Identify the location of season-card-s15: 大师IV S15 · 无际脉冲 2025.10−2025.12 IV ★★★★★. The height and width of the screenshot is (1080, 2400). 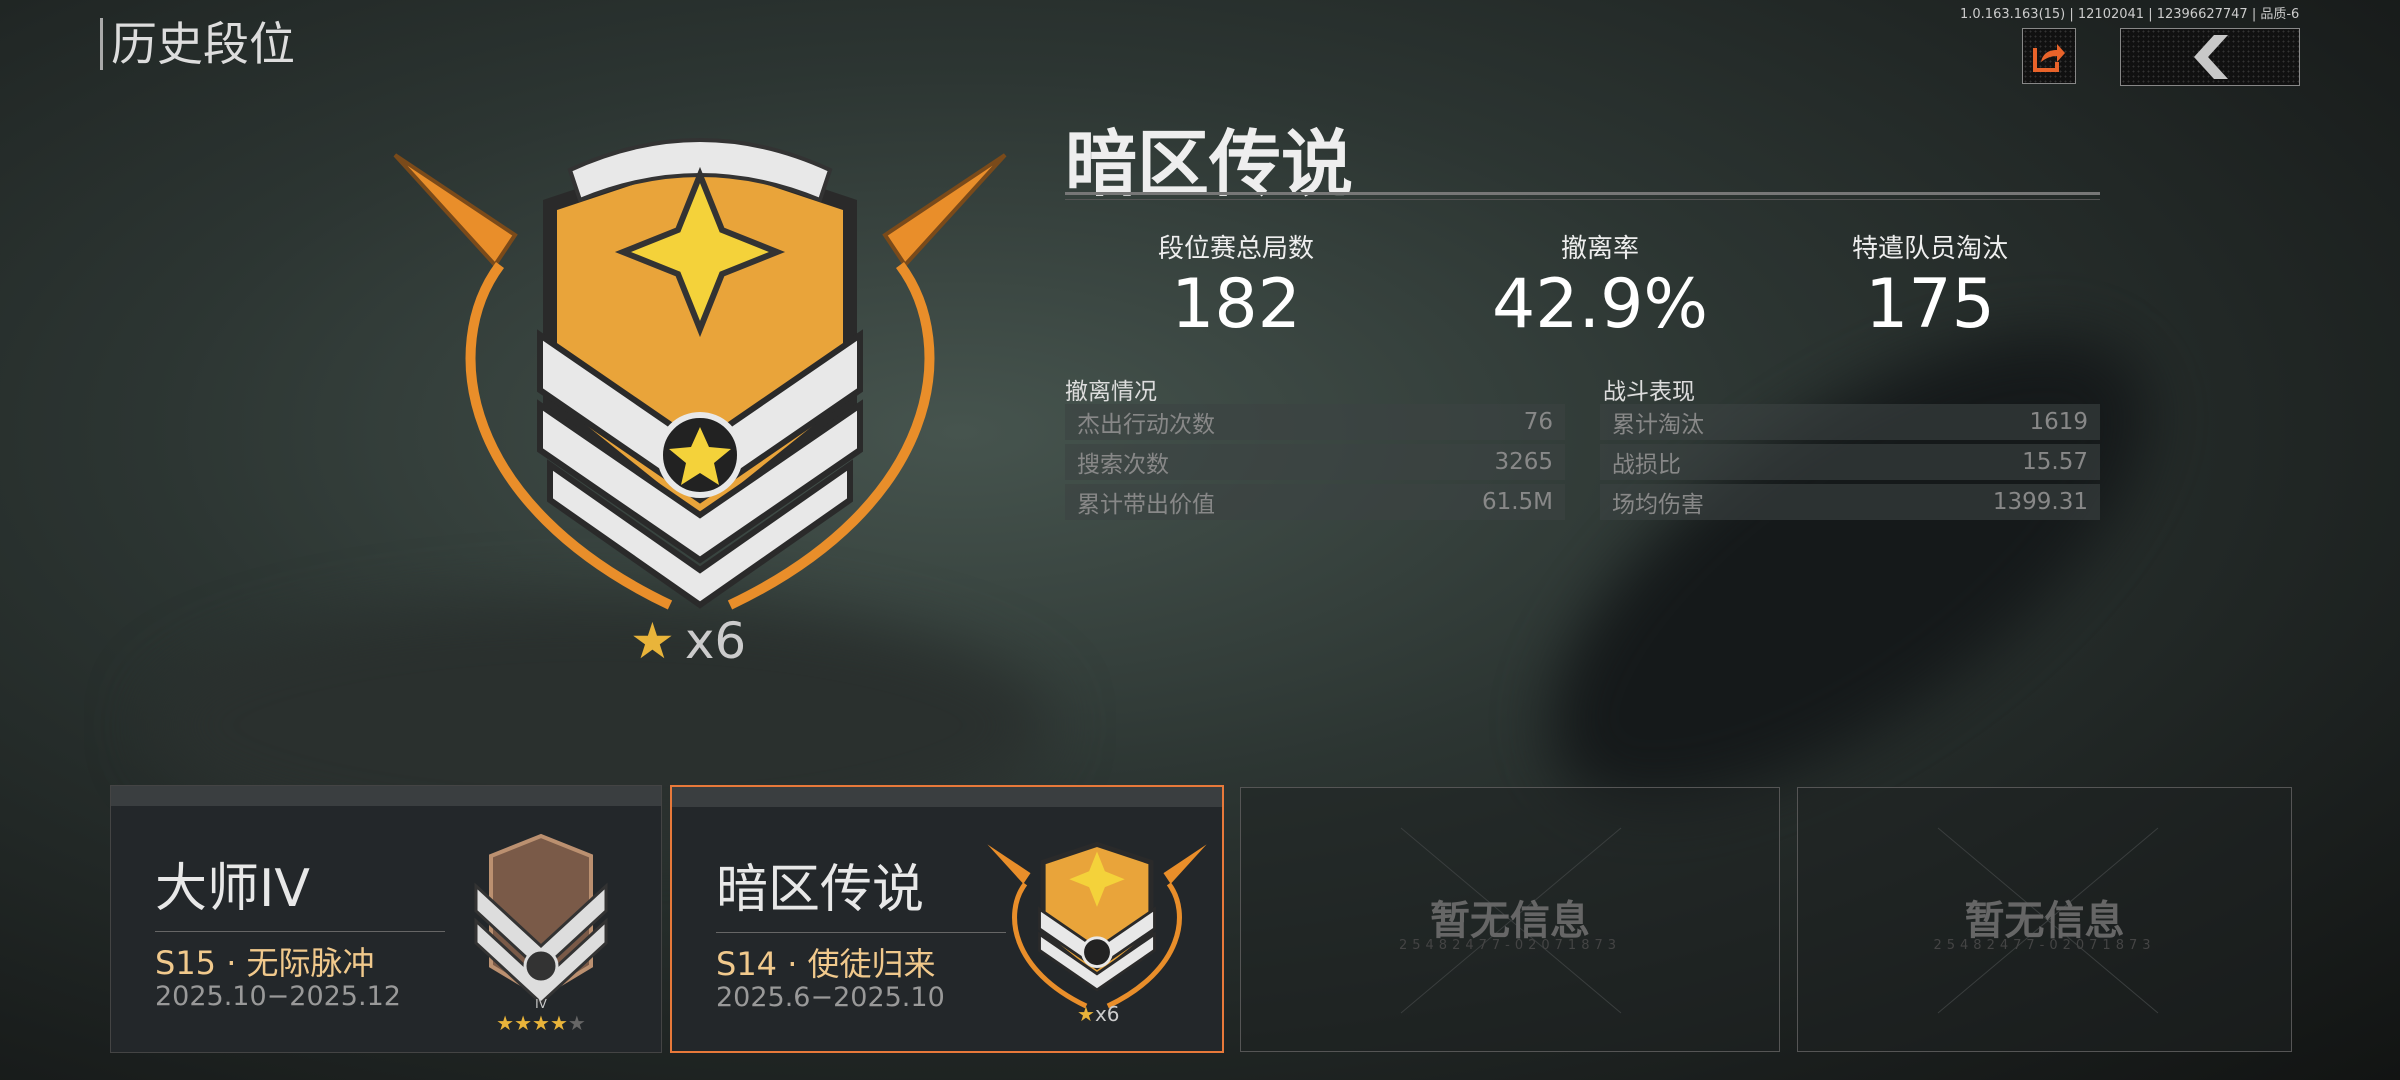
(386, 919).